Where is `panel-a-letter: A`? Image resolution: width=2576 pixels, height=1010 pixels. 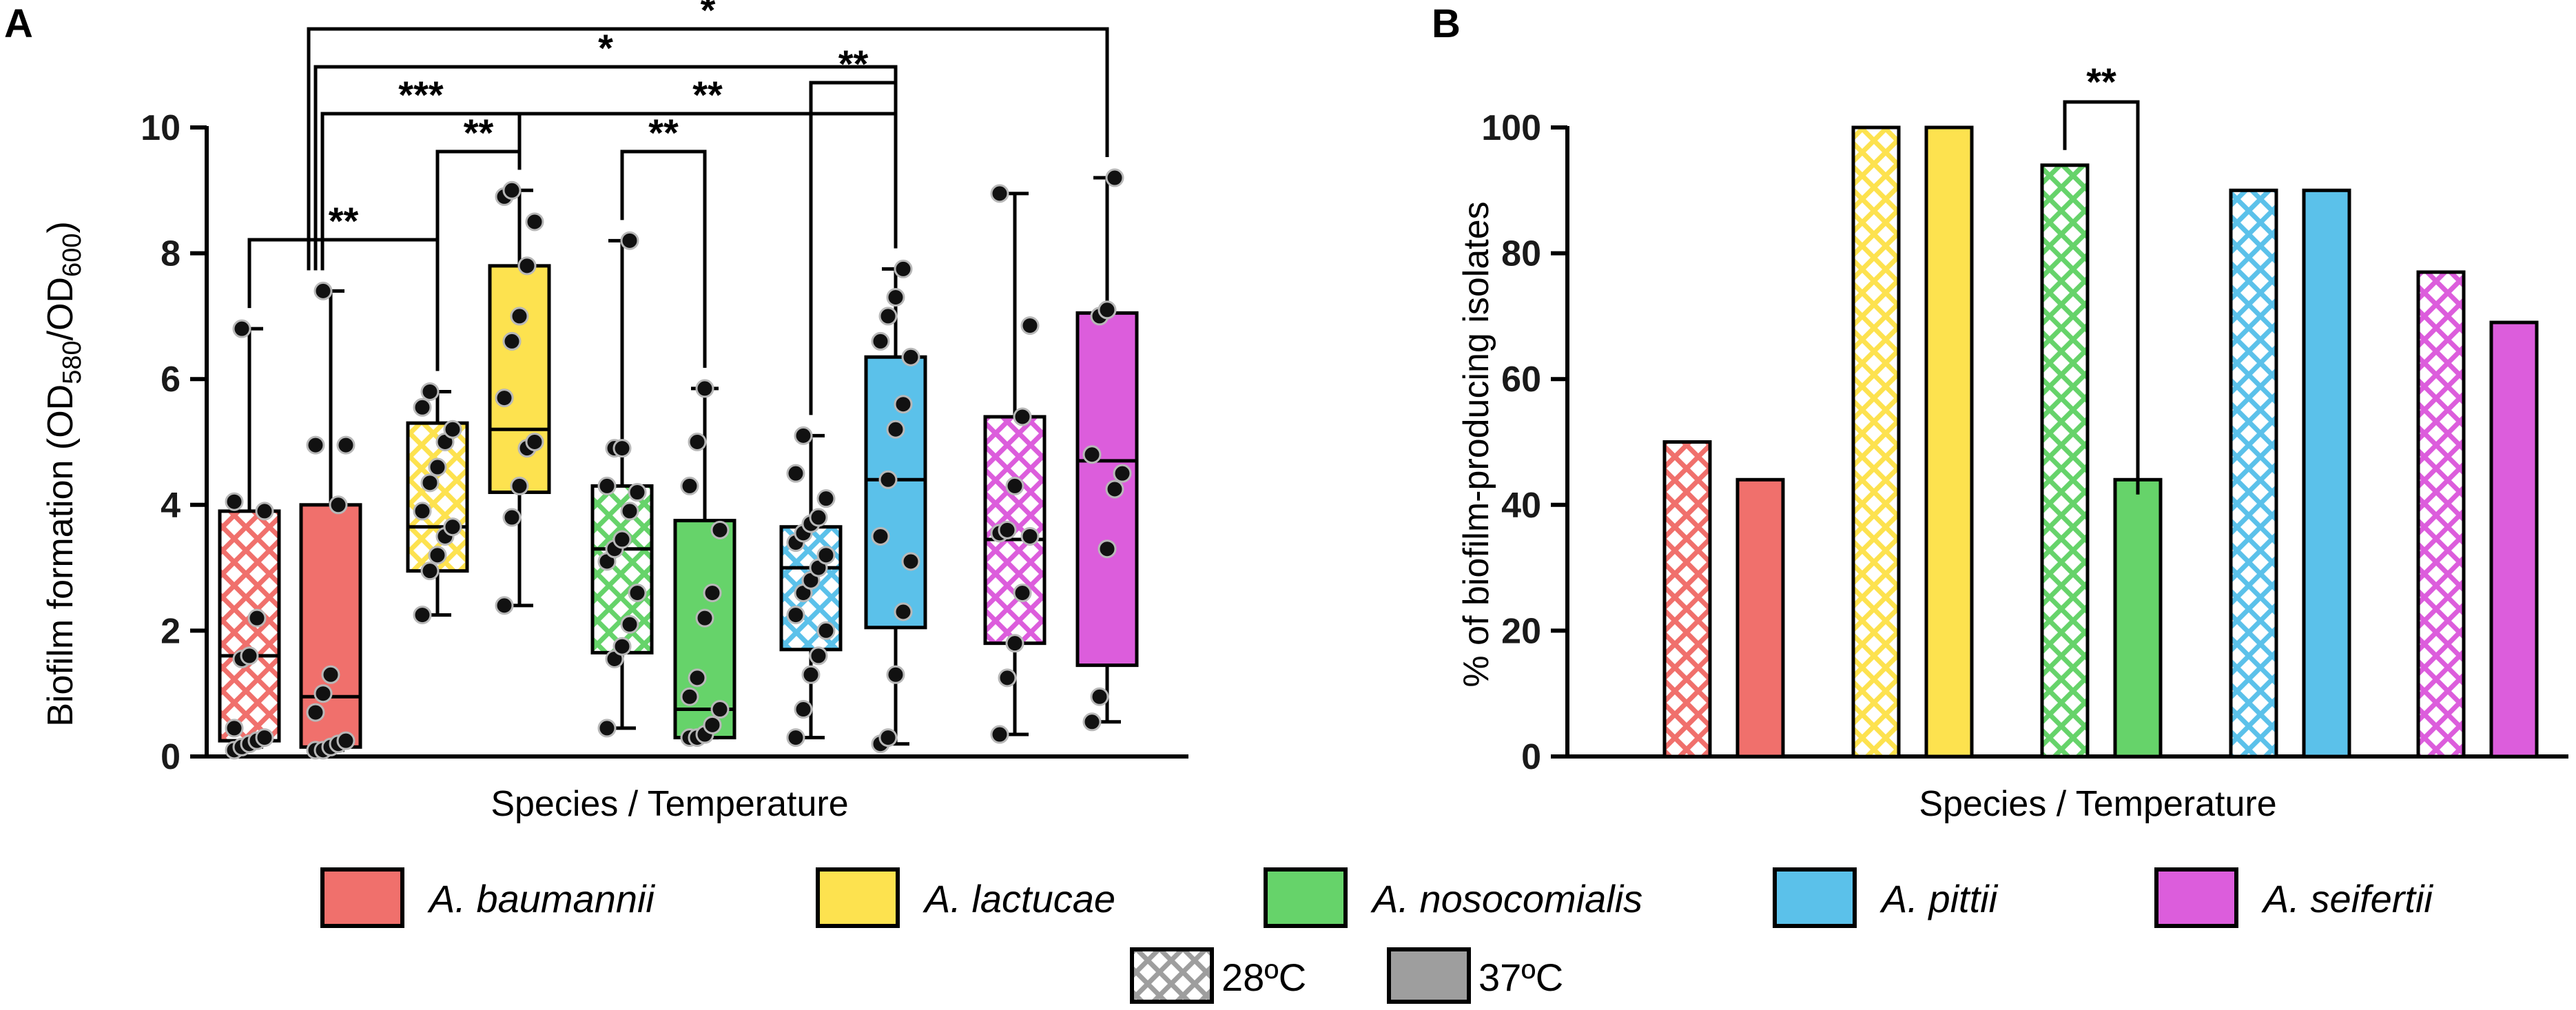
panel-a-letter: A is located at coordinates (18, 23).